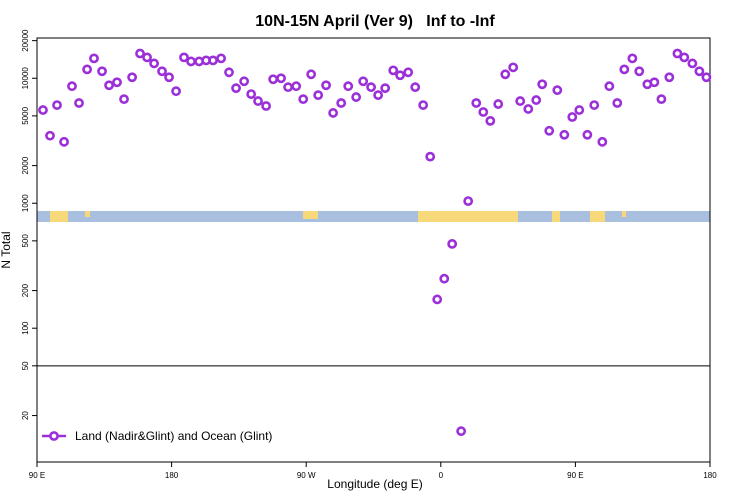 This screenshot has width=750, height=500. I want to click on x-tick-label: 90 W, so click(306, 475).